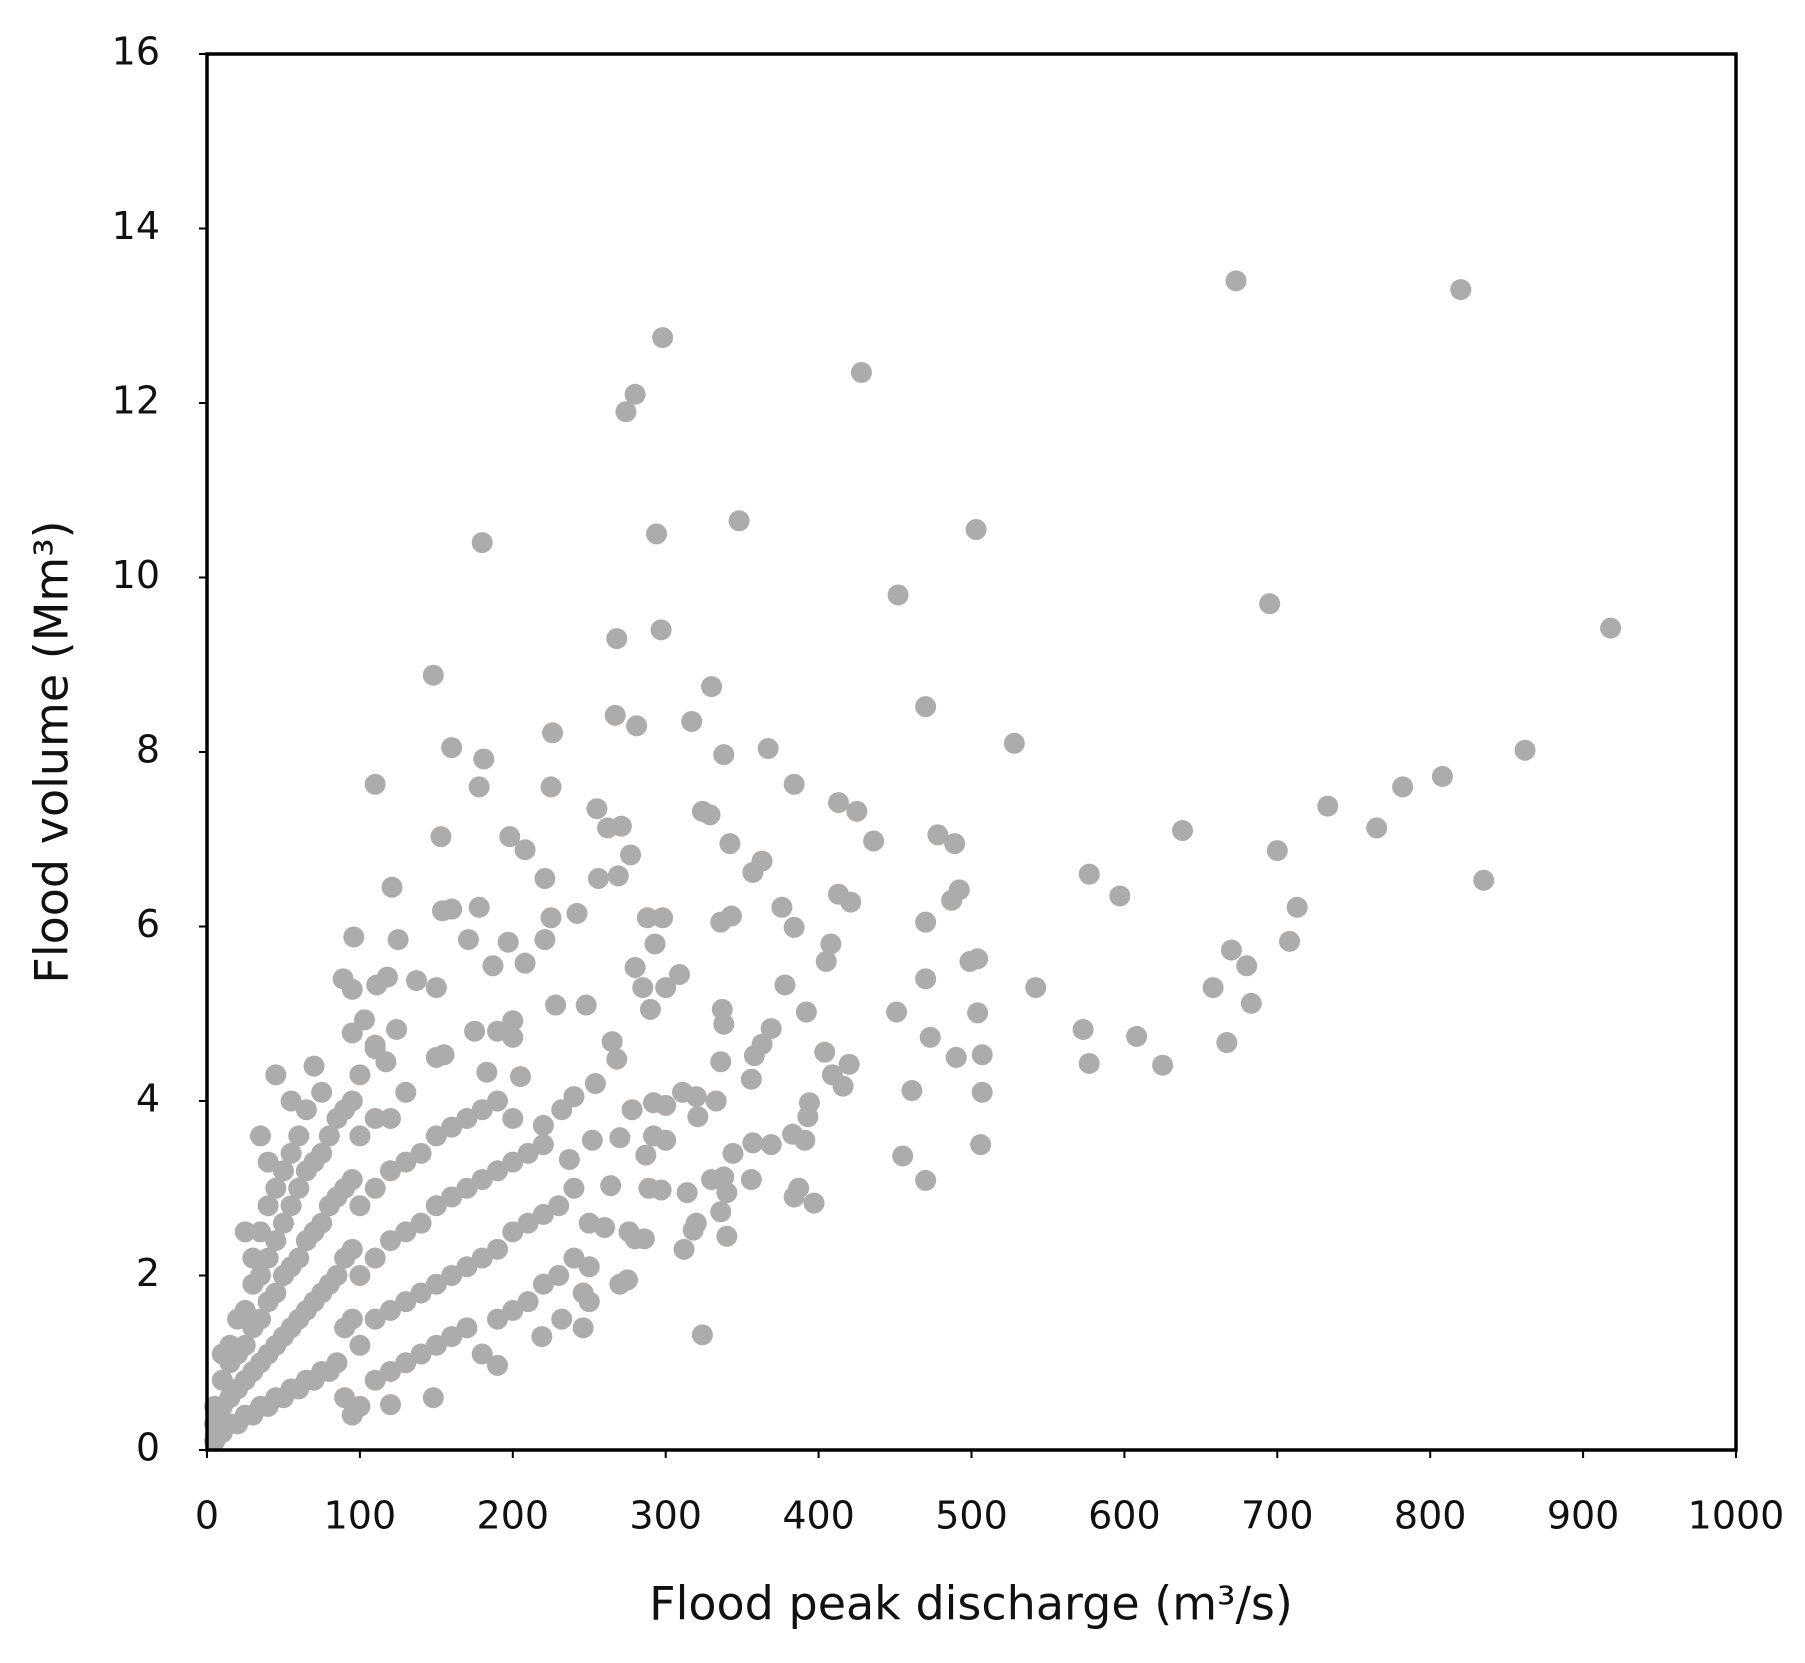 This screenshot has width=1805, height=1663. Describe the element at coordinates (665, 1516) in the screenshot. I see `x-tick-label: 300` at that location.